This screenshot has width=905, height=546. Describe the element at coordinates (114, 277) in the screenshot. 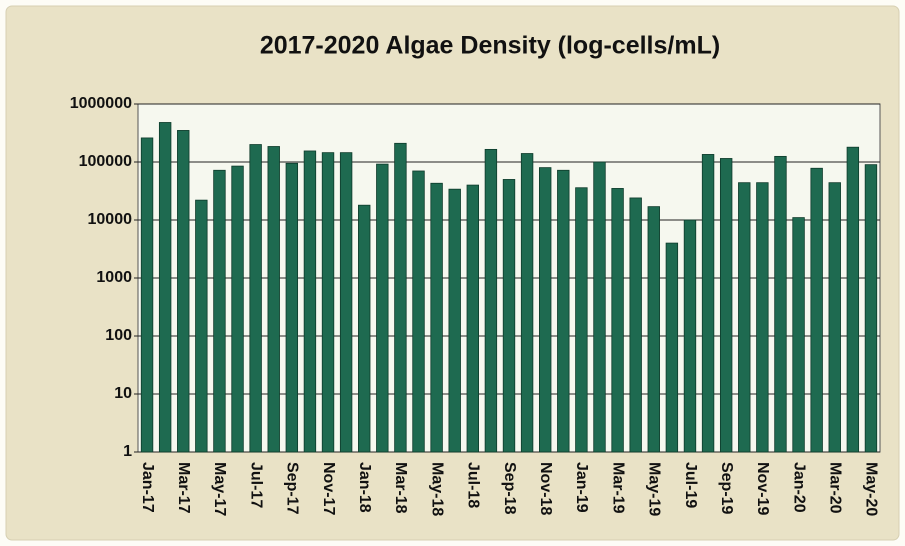

I see `y-tick-label: 1000` at that location.